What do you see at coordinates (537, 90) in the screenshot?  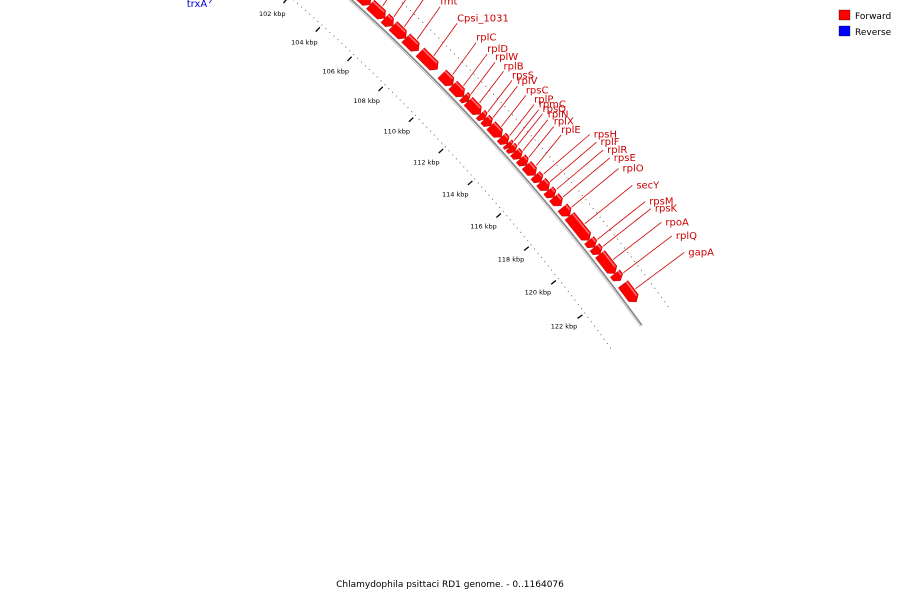 I see `gene-label-rpsc: rpsC` at bounding box center [537, 90].